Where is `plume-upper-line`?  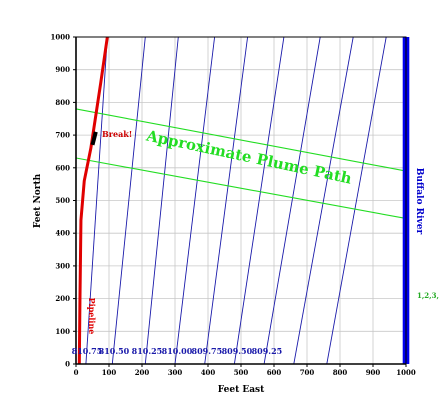 plume-upper-line is located at coordinates (241, 140).